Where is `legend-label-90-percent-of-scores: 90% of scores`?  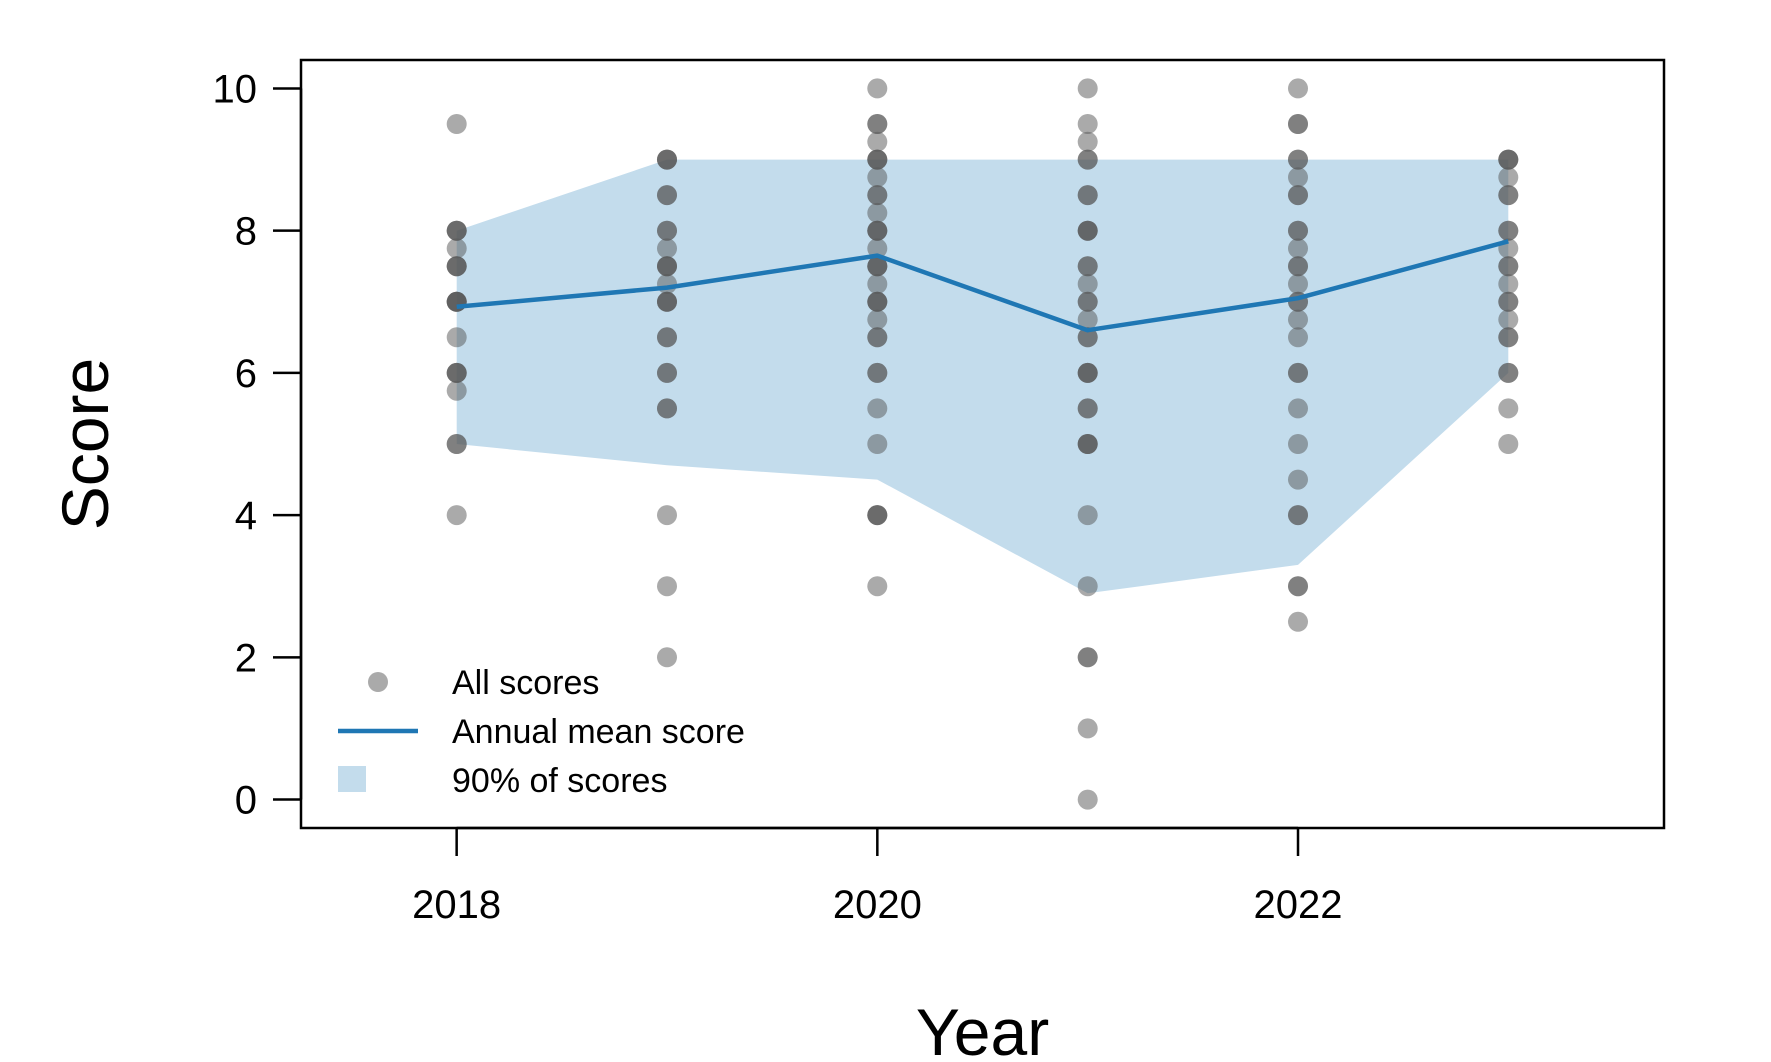
legend-label-90-percent-of-scores: 90% of scores is located at coordinates (559, 781).